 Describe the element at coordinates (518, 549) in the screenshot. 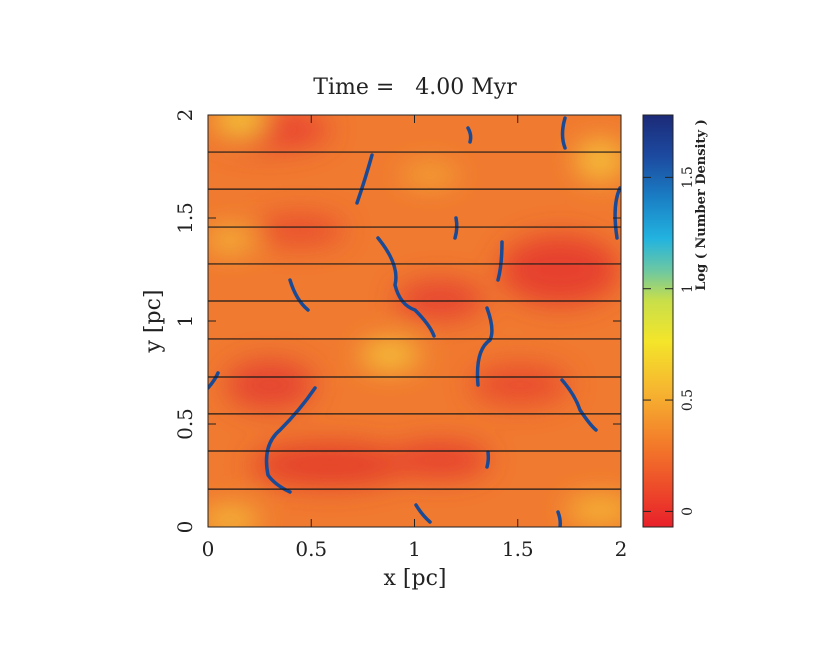

I see `x-tick-label: 1.5` at that location.